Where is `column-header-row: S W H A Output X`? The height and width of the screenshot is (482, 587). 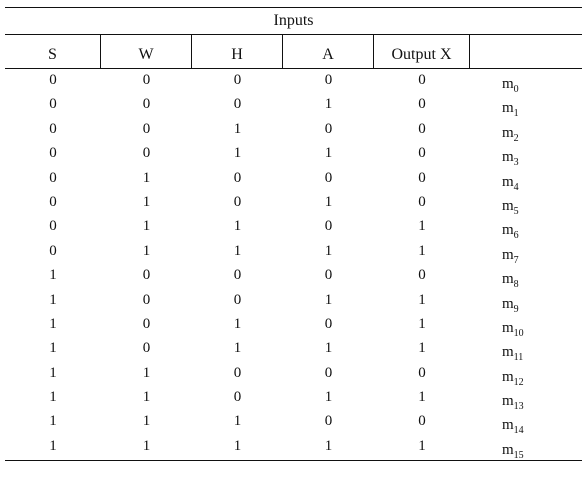
column-header-row: S W H A Output X is located at coordinates (293, 51).